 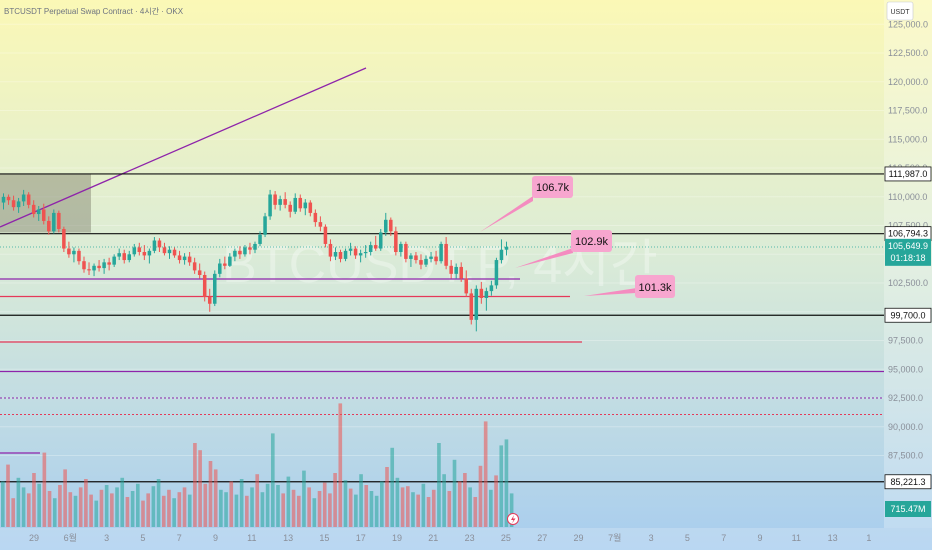 What do you see at coordinates (506, 538) in the screenshot?
I see `time-tick-label: 25` at bounding box center [506, 538].